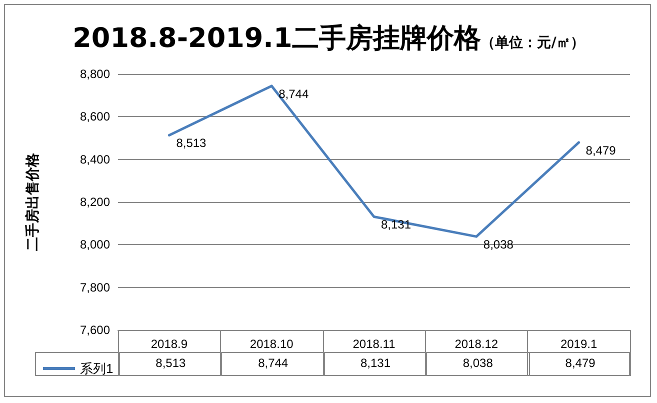 This screenshot has width=657, height=403. Describe the element at coordinates (169, 344) in the screenshot. I see `x-tick-label: 2018.9` at that location.